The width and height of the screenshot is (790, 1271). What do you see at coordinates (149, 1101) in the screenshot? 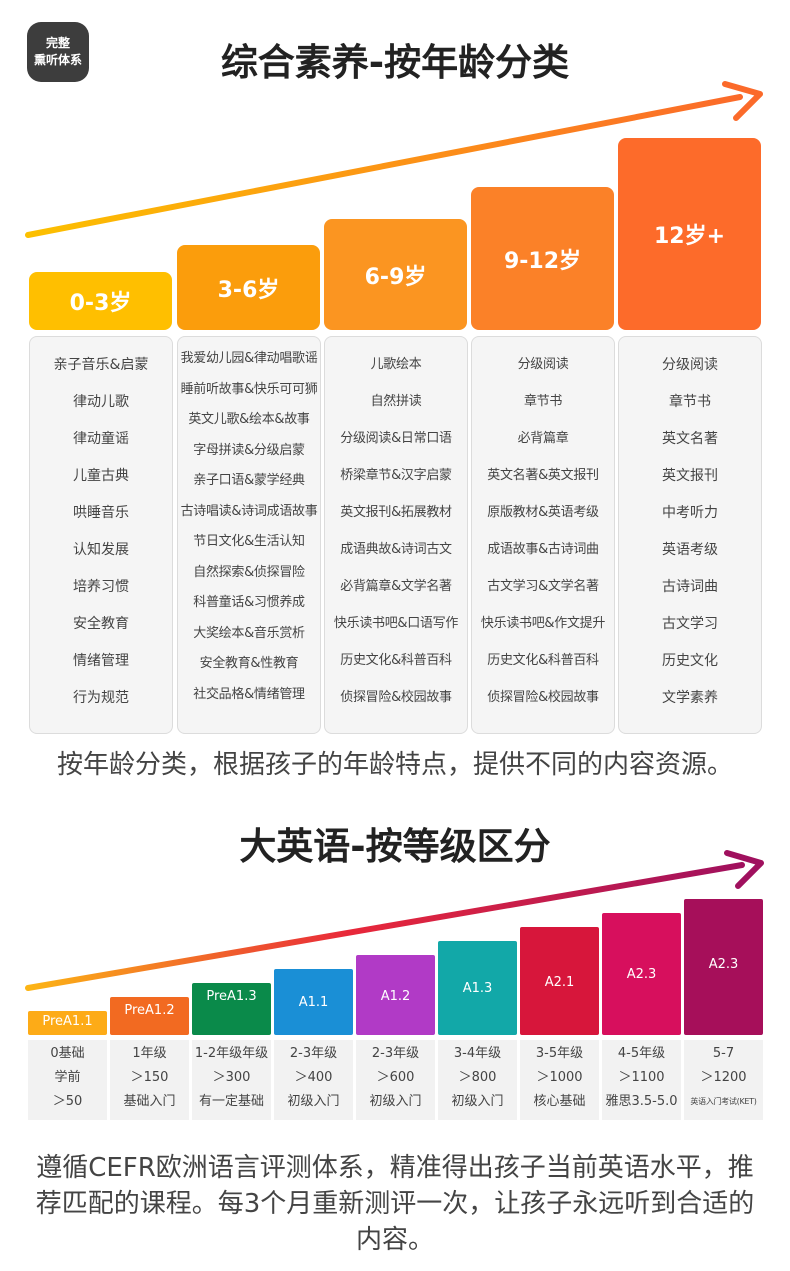
I see `level-desc-line: 基础入门` at bounding box center [149, 1101].